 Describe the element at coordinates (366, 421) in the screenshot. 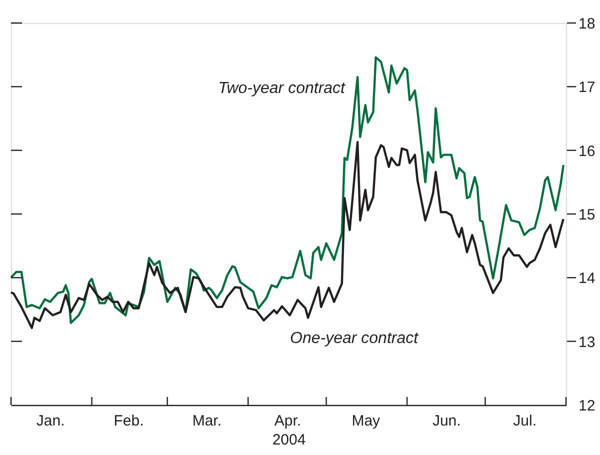

I see `x-tick-label: May` at that location.